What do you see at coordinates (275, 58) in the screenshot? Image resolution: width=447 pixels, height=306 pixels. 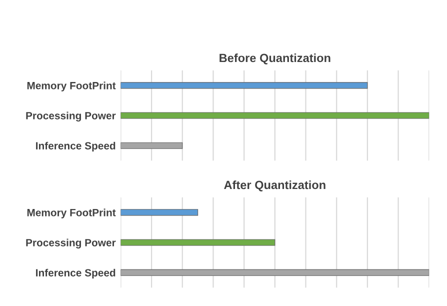 I see `chart-title: Before Quantization` at bounding box center [275, 58].